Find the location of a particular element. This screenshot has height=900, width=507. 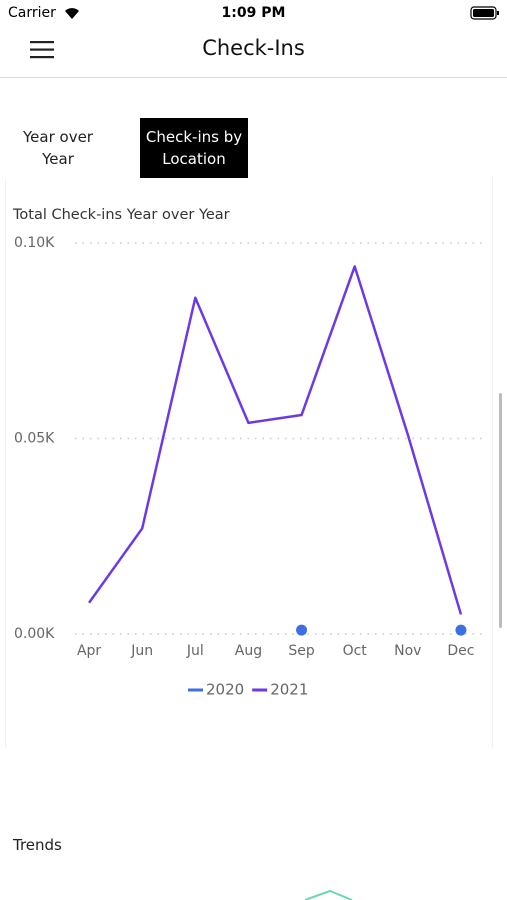

x-tick-label: Apr is located at coordinates (89, 651).